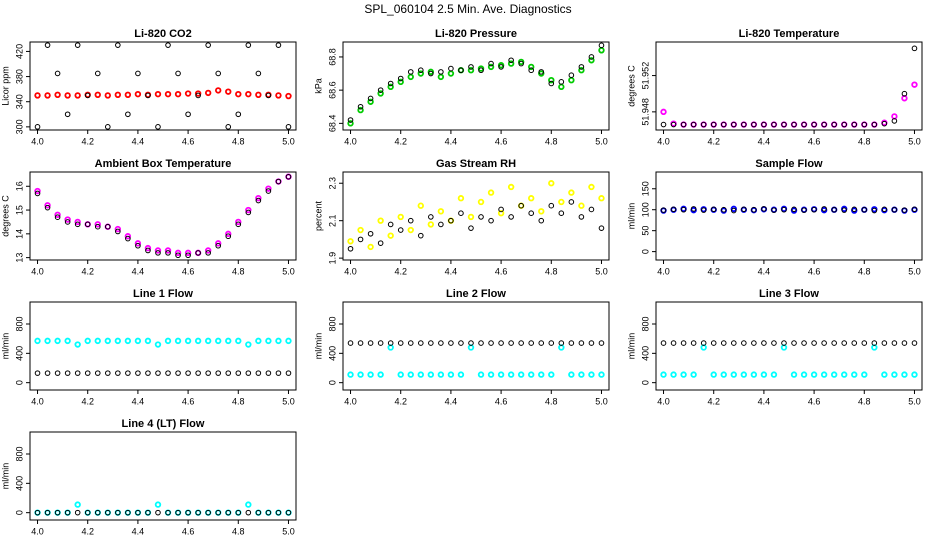 The width and height of the screenshot is (936, 540). What do you see at coordinates (914, 271) in the screenshot?
I see `x-tick-label: 5.0` at bounding box center [914, 271].